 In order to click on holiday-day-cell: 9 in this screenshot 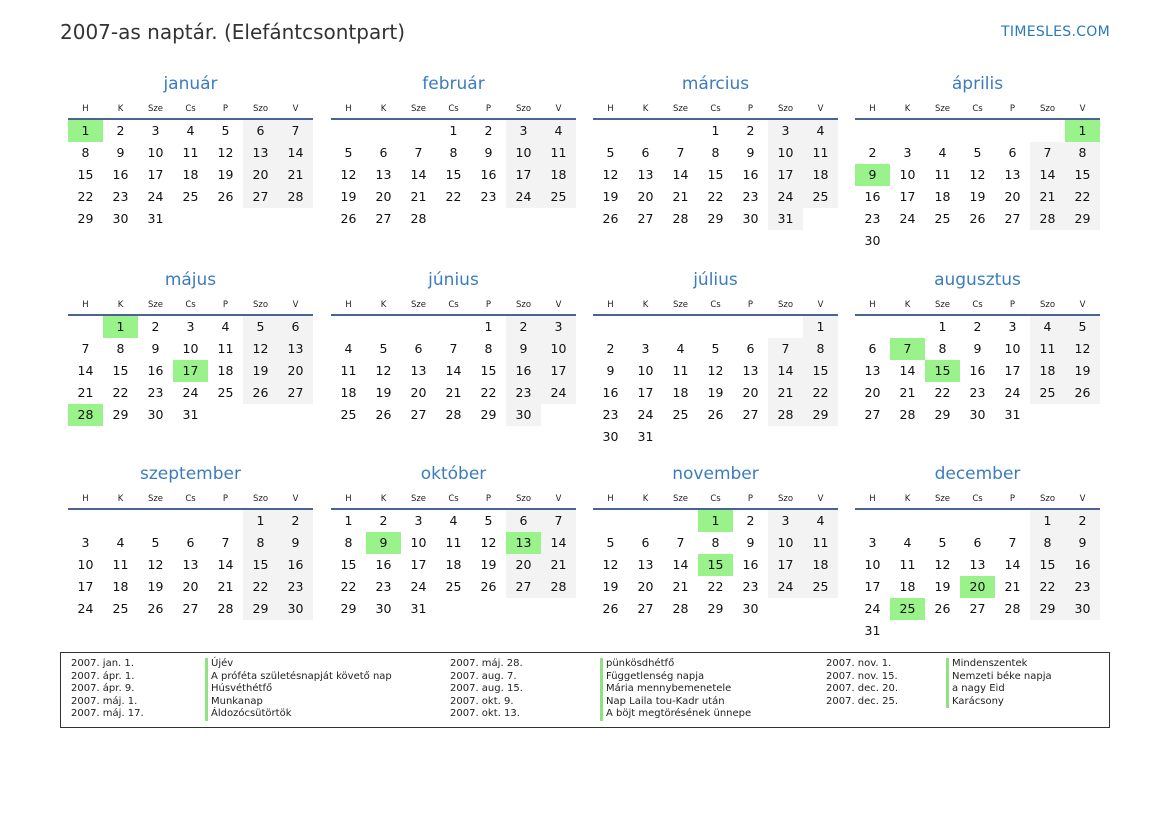, I will do `click(383, 543)`.